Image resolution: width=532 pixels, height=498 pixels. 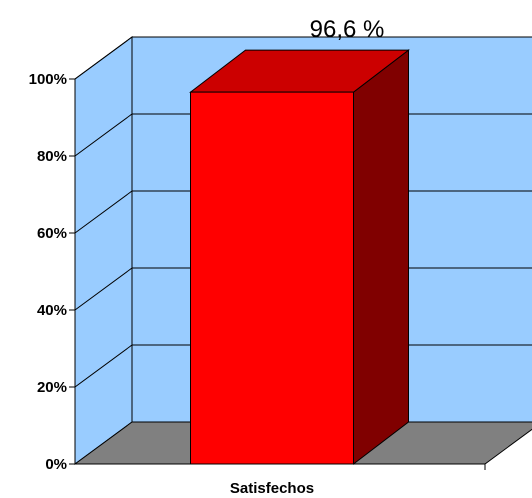 What do you see at coordinates (52, 387) in the screenshot?
I see `y-tick-label: 20%` at bounding box center [52, 387].